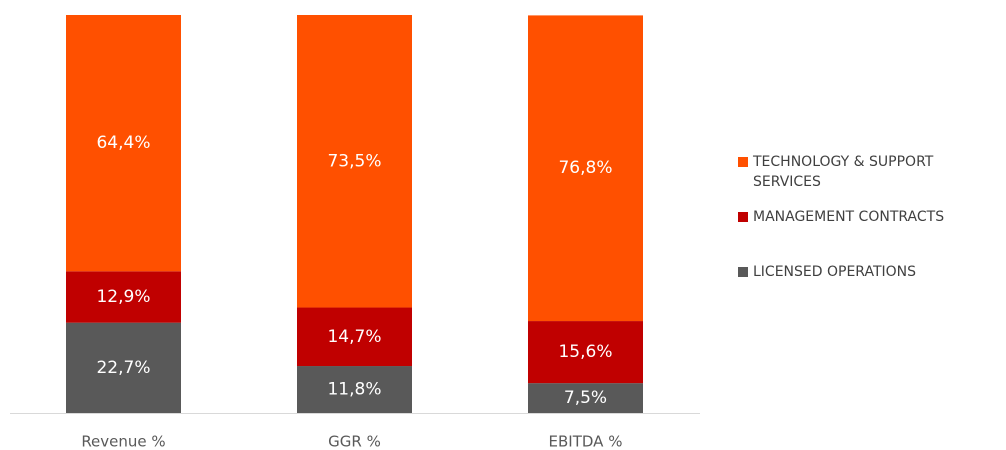 Image resolution: width=1006 pixels, height=450 pixels. I want to click on data-label: 12,9%, so click(123, 297).